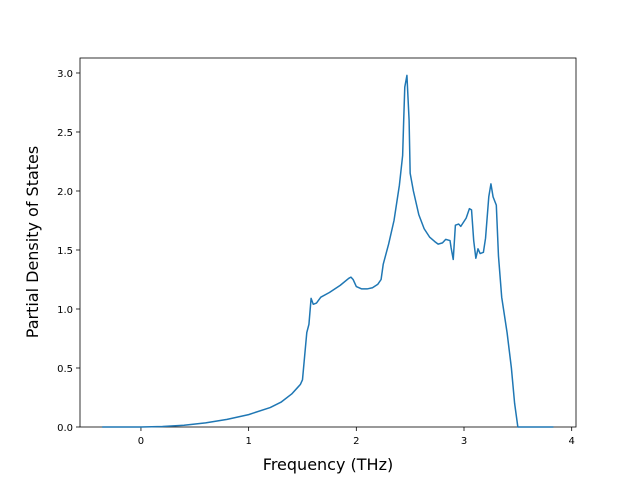  What do you see at coordinates (65, 74) in the screenshot?
I see `y-tick-label: 3.0` at bounding box center [65, 74].